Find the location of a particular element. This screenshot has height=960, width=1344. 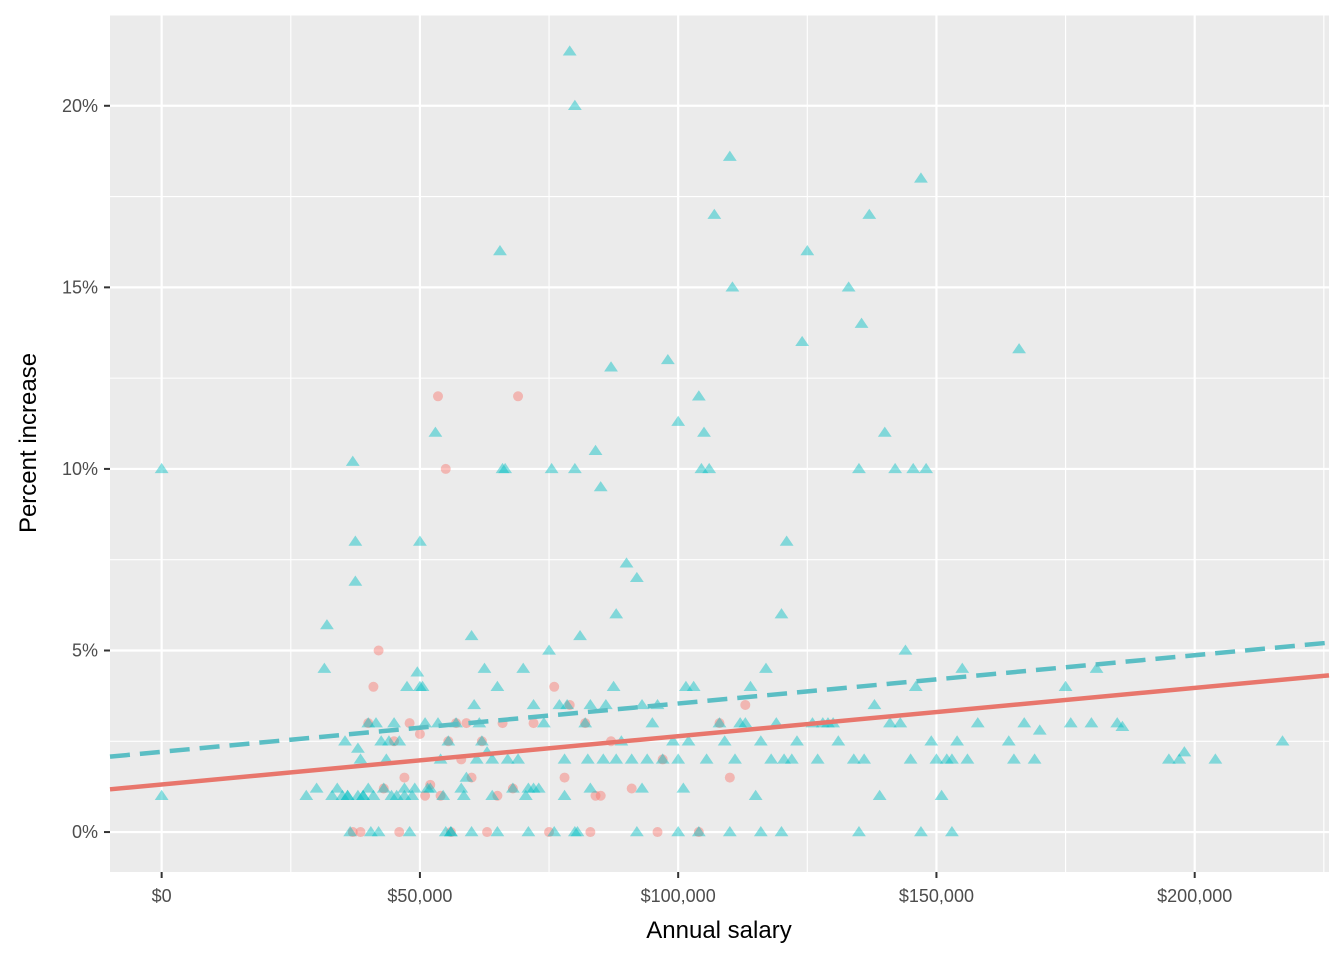

y-axis-title: Percent increase is located at coordinates (28, 443).